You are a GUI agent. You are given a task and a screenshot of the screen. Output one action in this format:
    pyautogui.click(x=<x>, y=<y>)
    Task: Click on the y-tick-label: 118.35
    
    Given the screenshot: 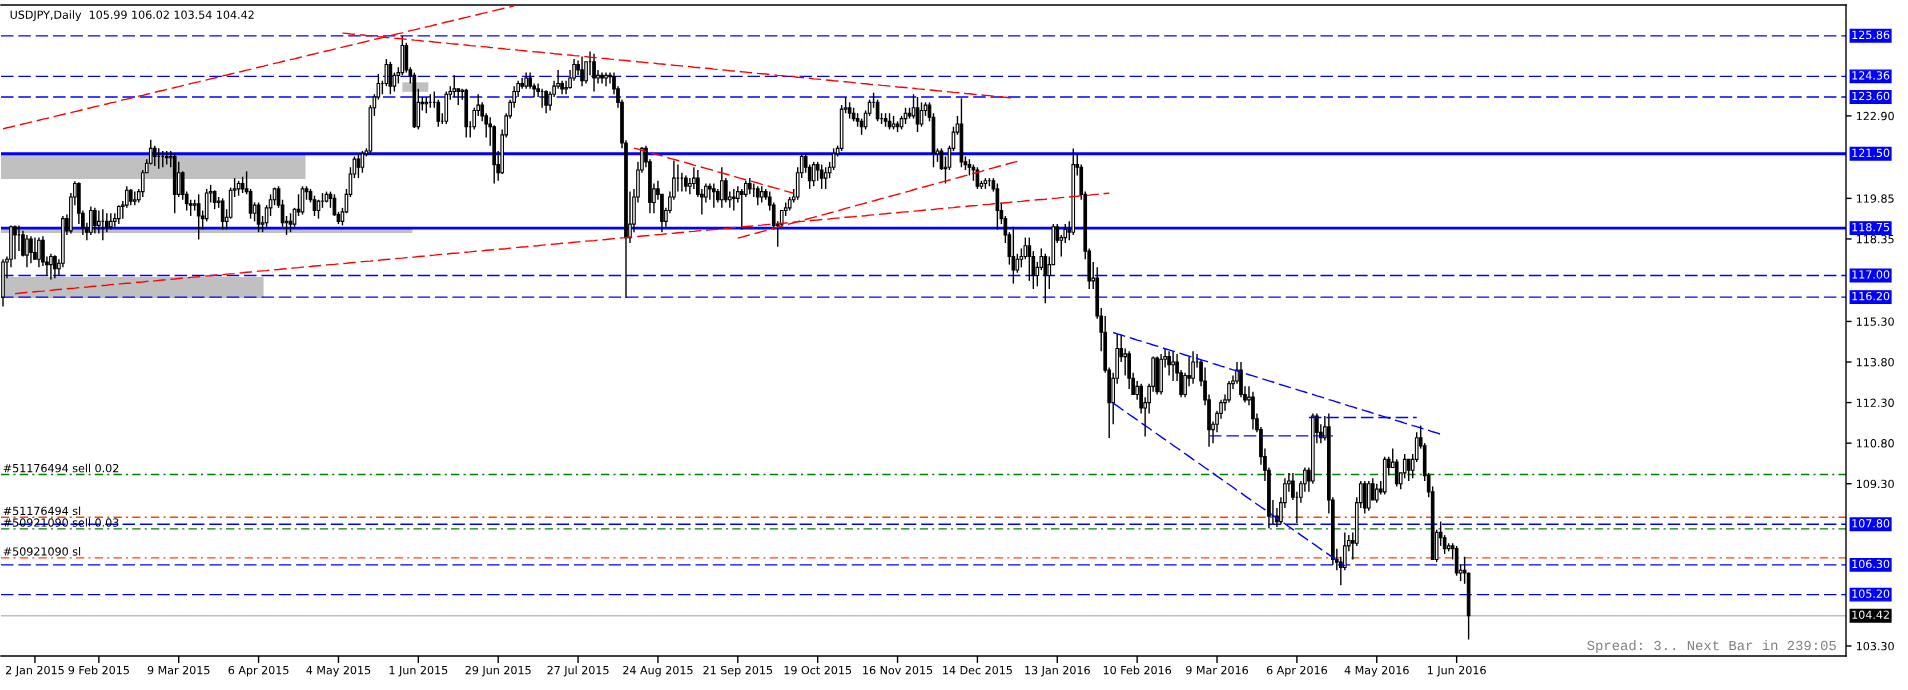 What is the action you would take?
    pyautogui.click(x=1875, y=239)
    